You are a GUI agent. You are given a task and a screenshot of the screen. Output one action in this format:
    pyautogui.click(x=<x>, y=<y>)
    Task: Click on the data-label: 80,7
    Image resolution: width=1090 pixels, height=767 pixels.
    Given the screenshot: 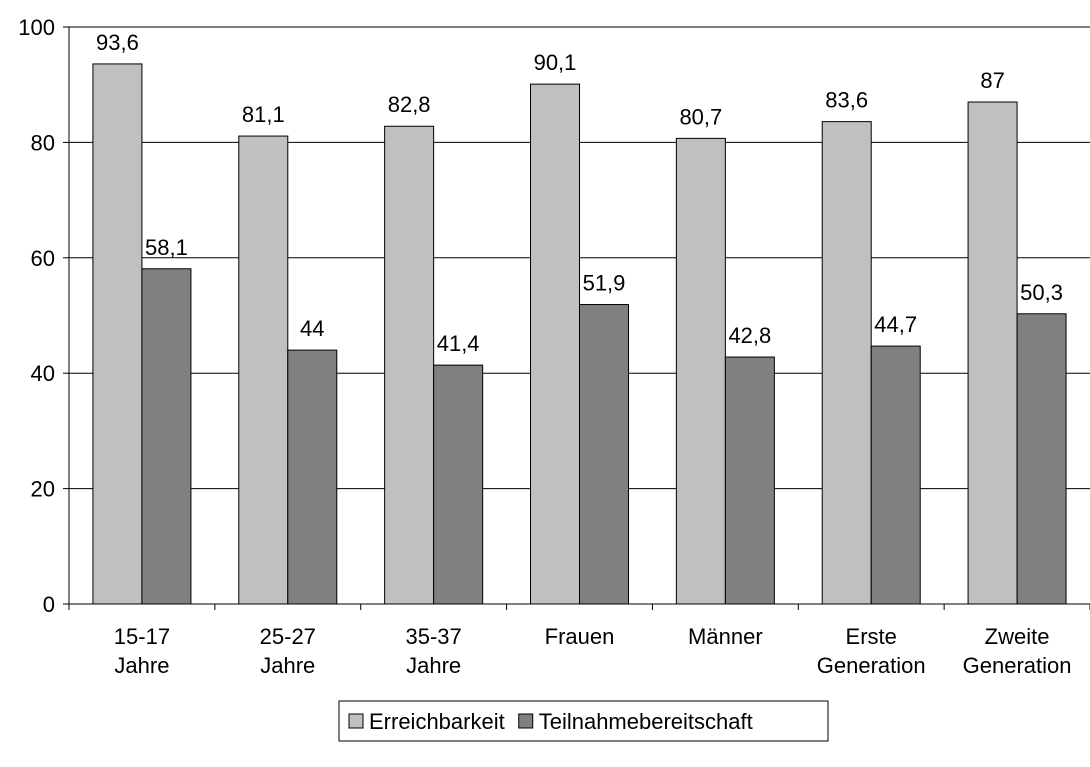 What is the action you would take?
    pyautogui.click(x=700, y=116)
    